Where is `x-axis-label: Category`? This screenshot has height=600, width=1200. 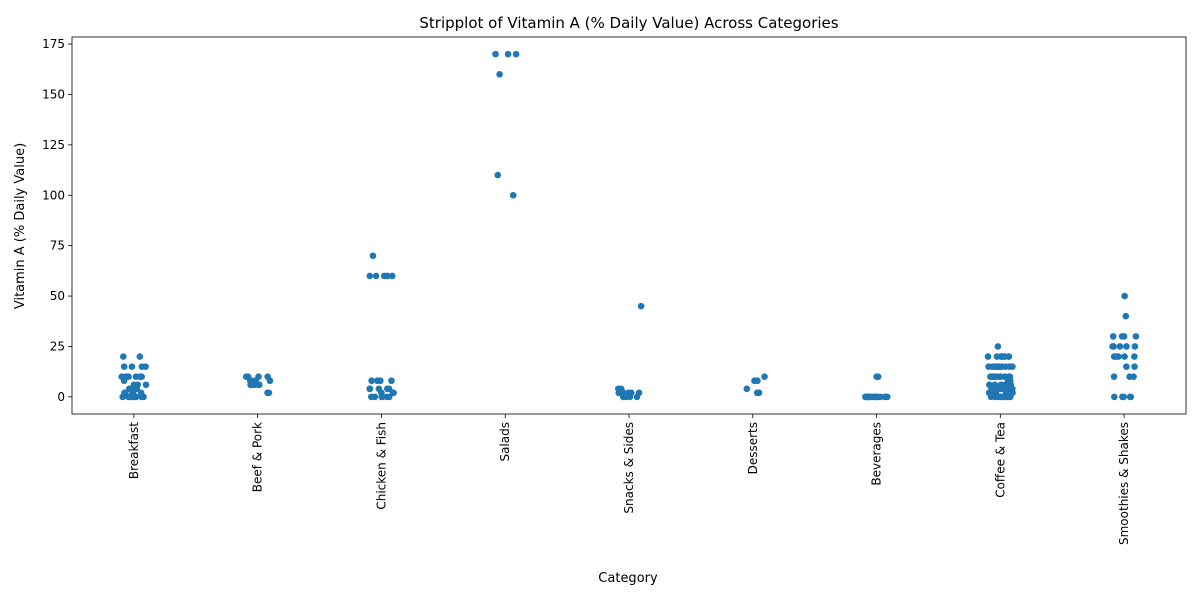 x-axis-label: Category is located at coordinates (628, 578).